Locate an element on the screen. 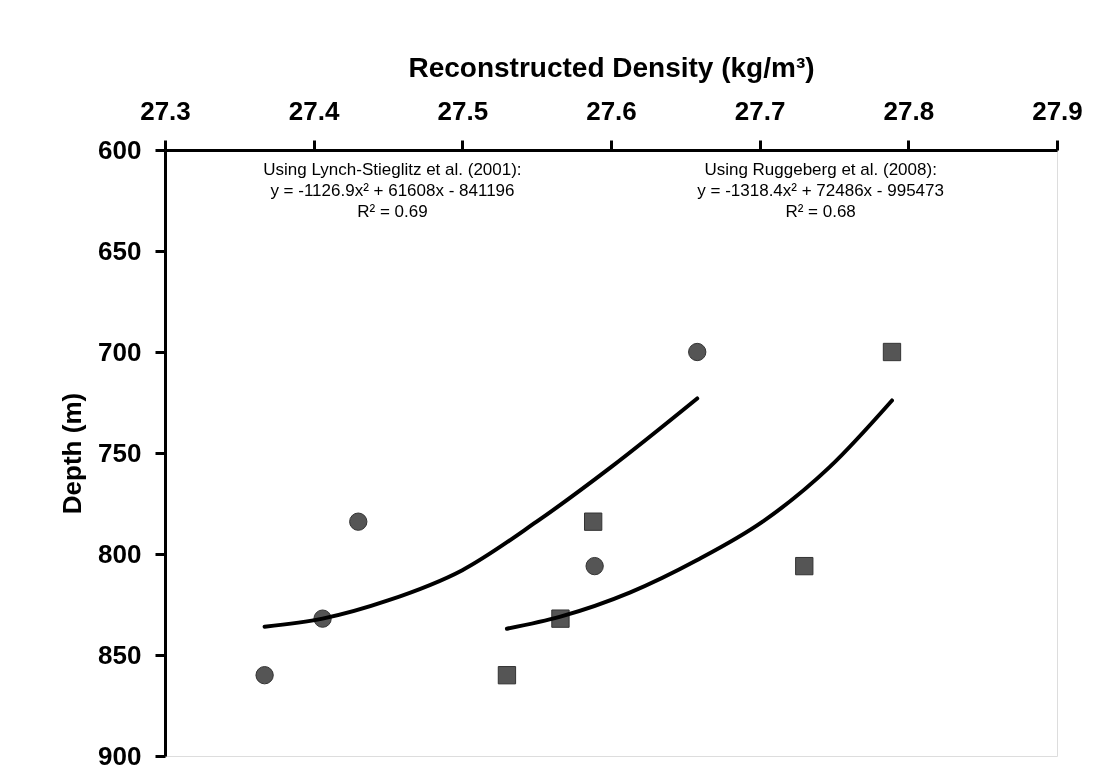 The height and width of the screenshot is (770, 1102). y-tick-label: 750 is located at coordinates (120, 452).